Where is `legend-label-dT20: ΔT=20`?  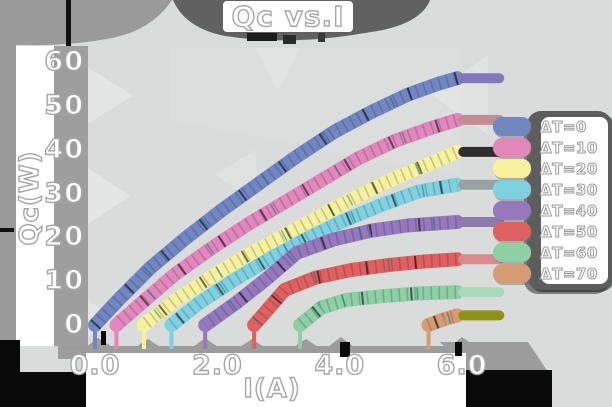
legend-label-dT20: ΔT=20 is located at coordinates (569, 168).